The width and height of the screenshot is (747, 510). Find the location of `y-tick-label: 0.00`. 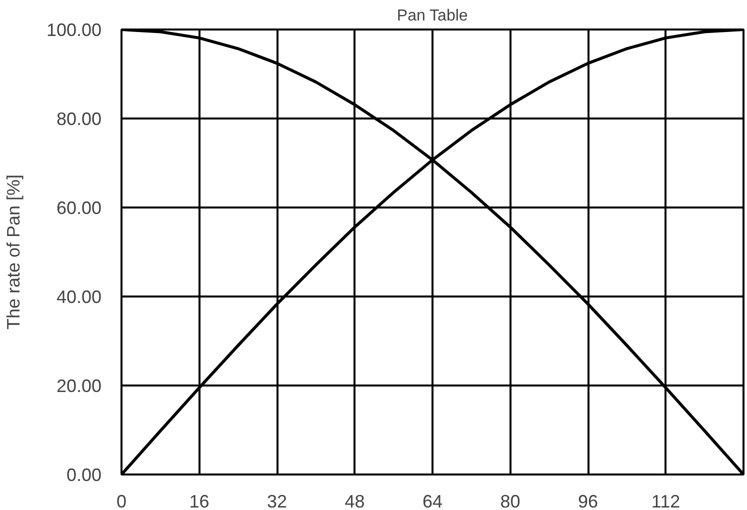

y-tick-label: 0.00 is located at coordinates (84, 475).